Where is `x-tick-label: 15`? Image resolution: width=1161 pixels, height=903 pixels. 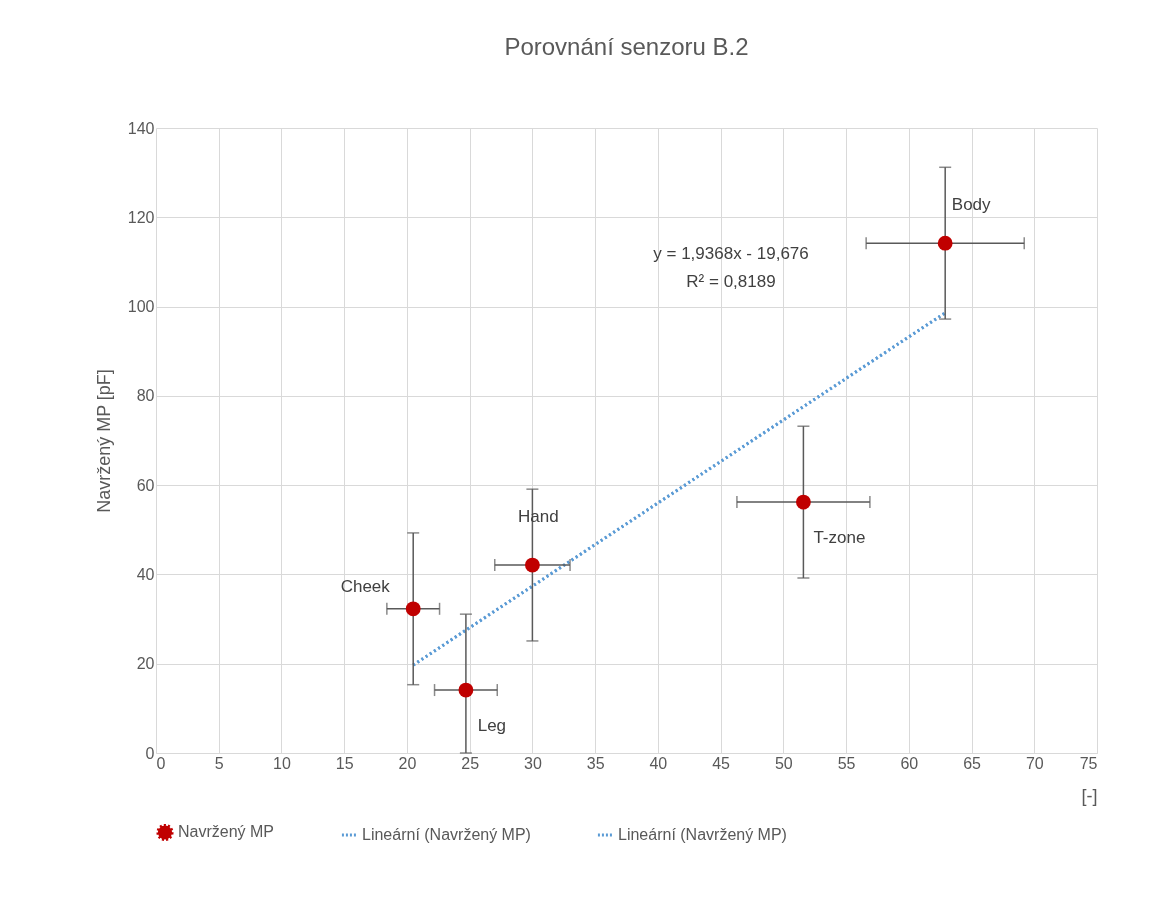
x-tick-label: 15 is located at coordinates (344, 763).